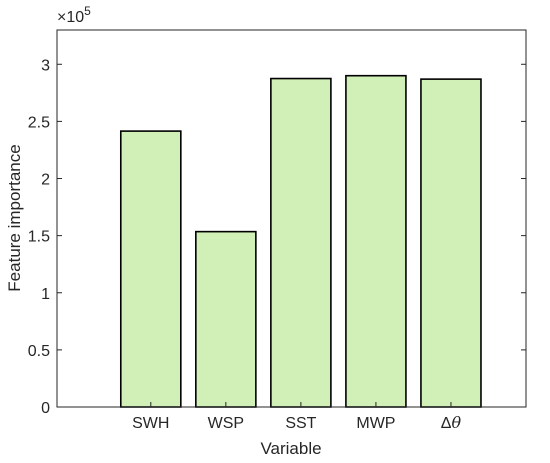 Image resolution: width=550 pixels, height=463 pixels. Describe the element at coordinates (451, 422) in the screenshot. I see `x-tick-label: Δθ` at that location.